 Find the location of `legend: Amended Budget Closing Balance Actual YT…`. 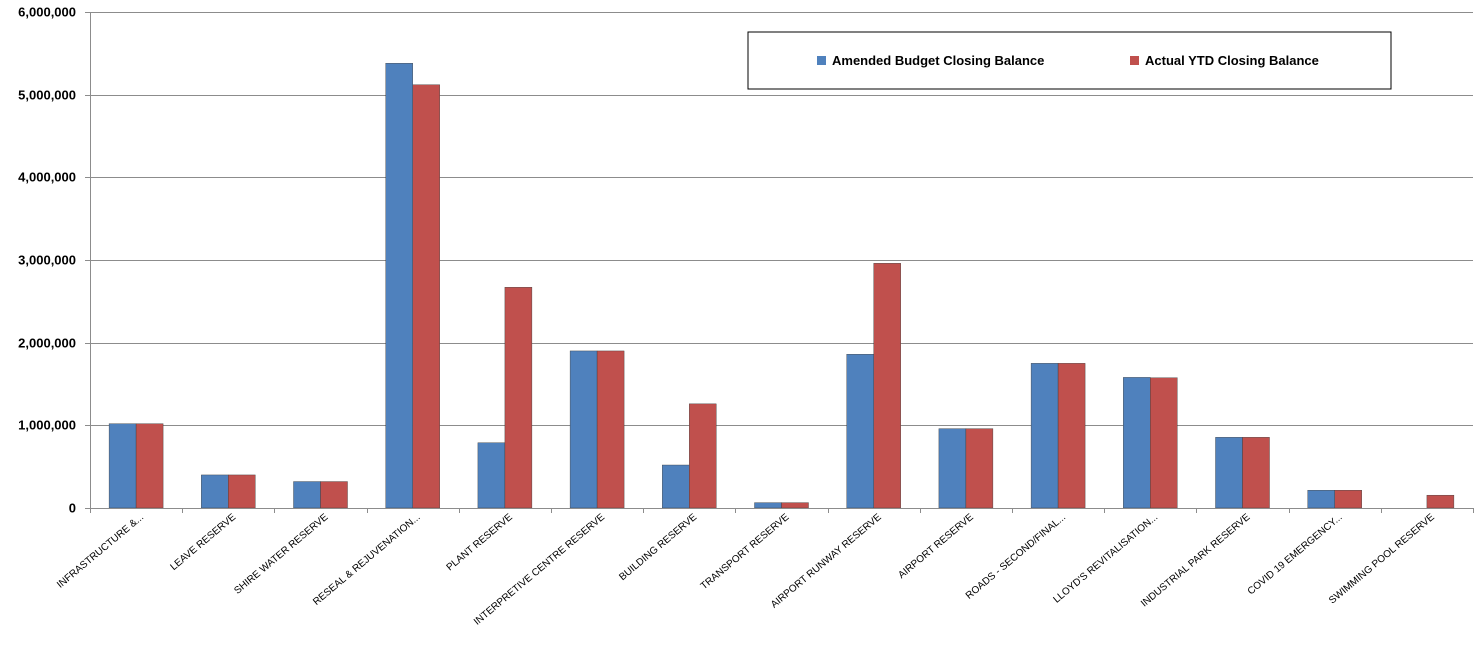

legend: Amended Budget Closing Balance Actual YT… is located at coordinates (1069, 60).